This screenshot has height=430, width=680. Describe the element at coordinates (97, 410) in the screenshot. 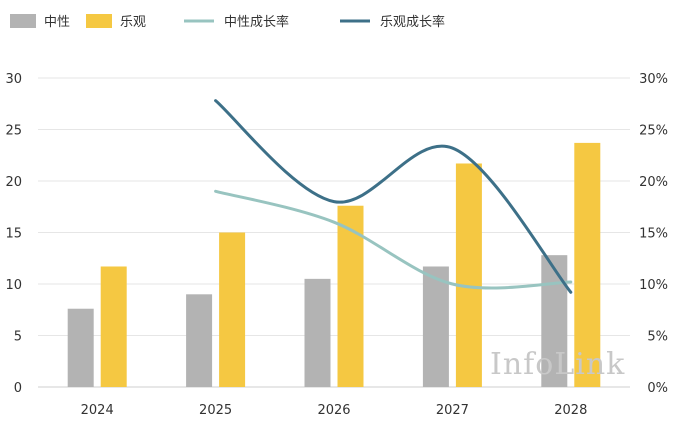

I see `x-tick-label: 2024` at that location.